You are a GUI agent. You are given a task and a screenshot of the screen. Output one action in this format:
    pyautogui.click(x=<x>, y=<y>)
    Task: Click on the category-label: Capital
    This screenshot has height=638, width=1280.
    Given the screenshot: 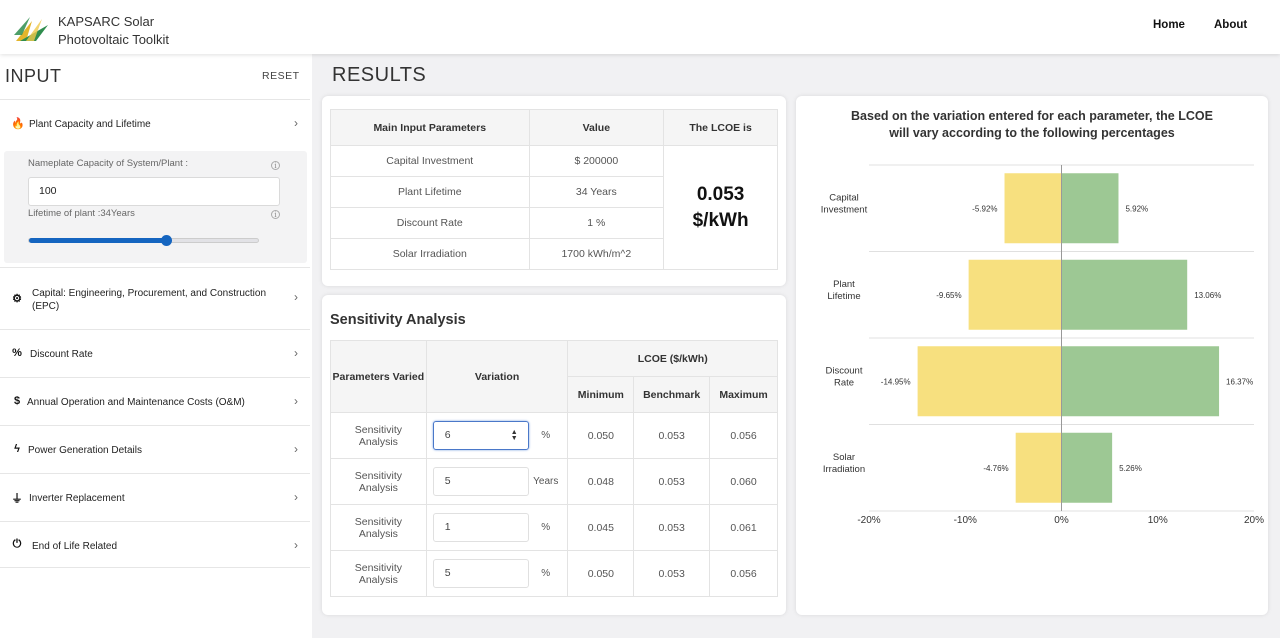 What is the action you would take?
    pyautogui.click(x=844, y=197)
    